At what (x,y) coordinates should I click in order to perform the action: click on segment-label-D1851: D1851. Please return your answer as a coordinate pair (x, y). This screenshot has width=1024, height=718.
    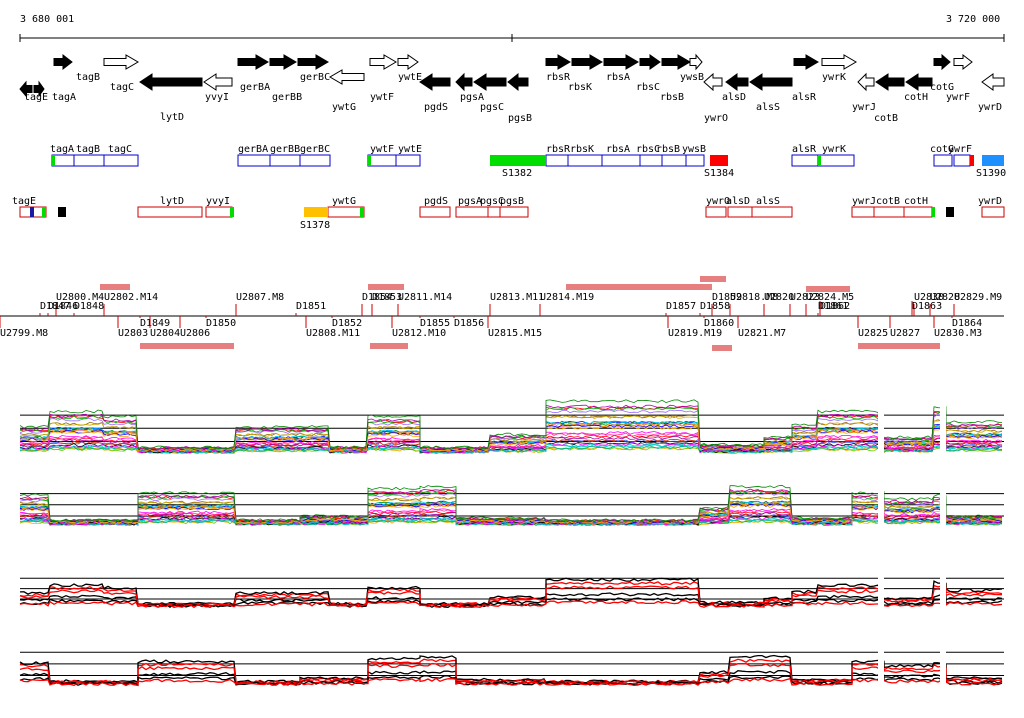
    Looking at the image, I should click on (311, 306).